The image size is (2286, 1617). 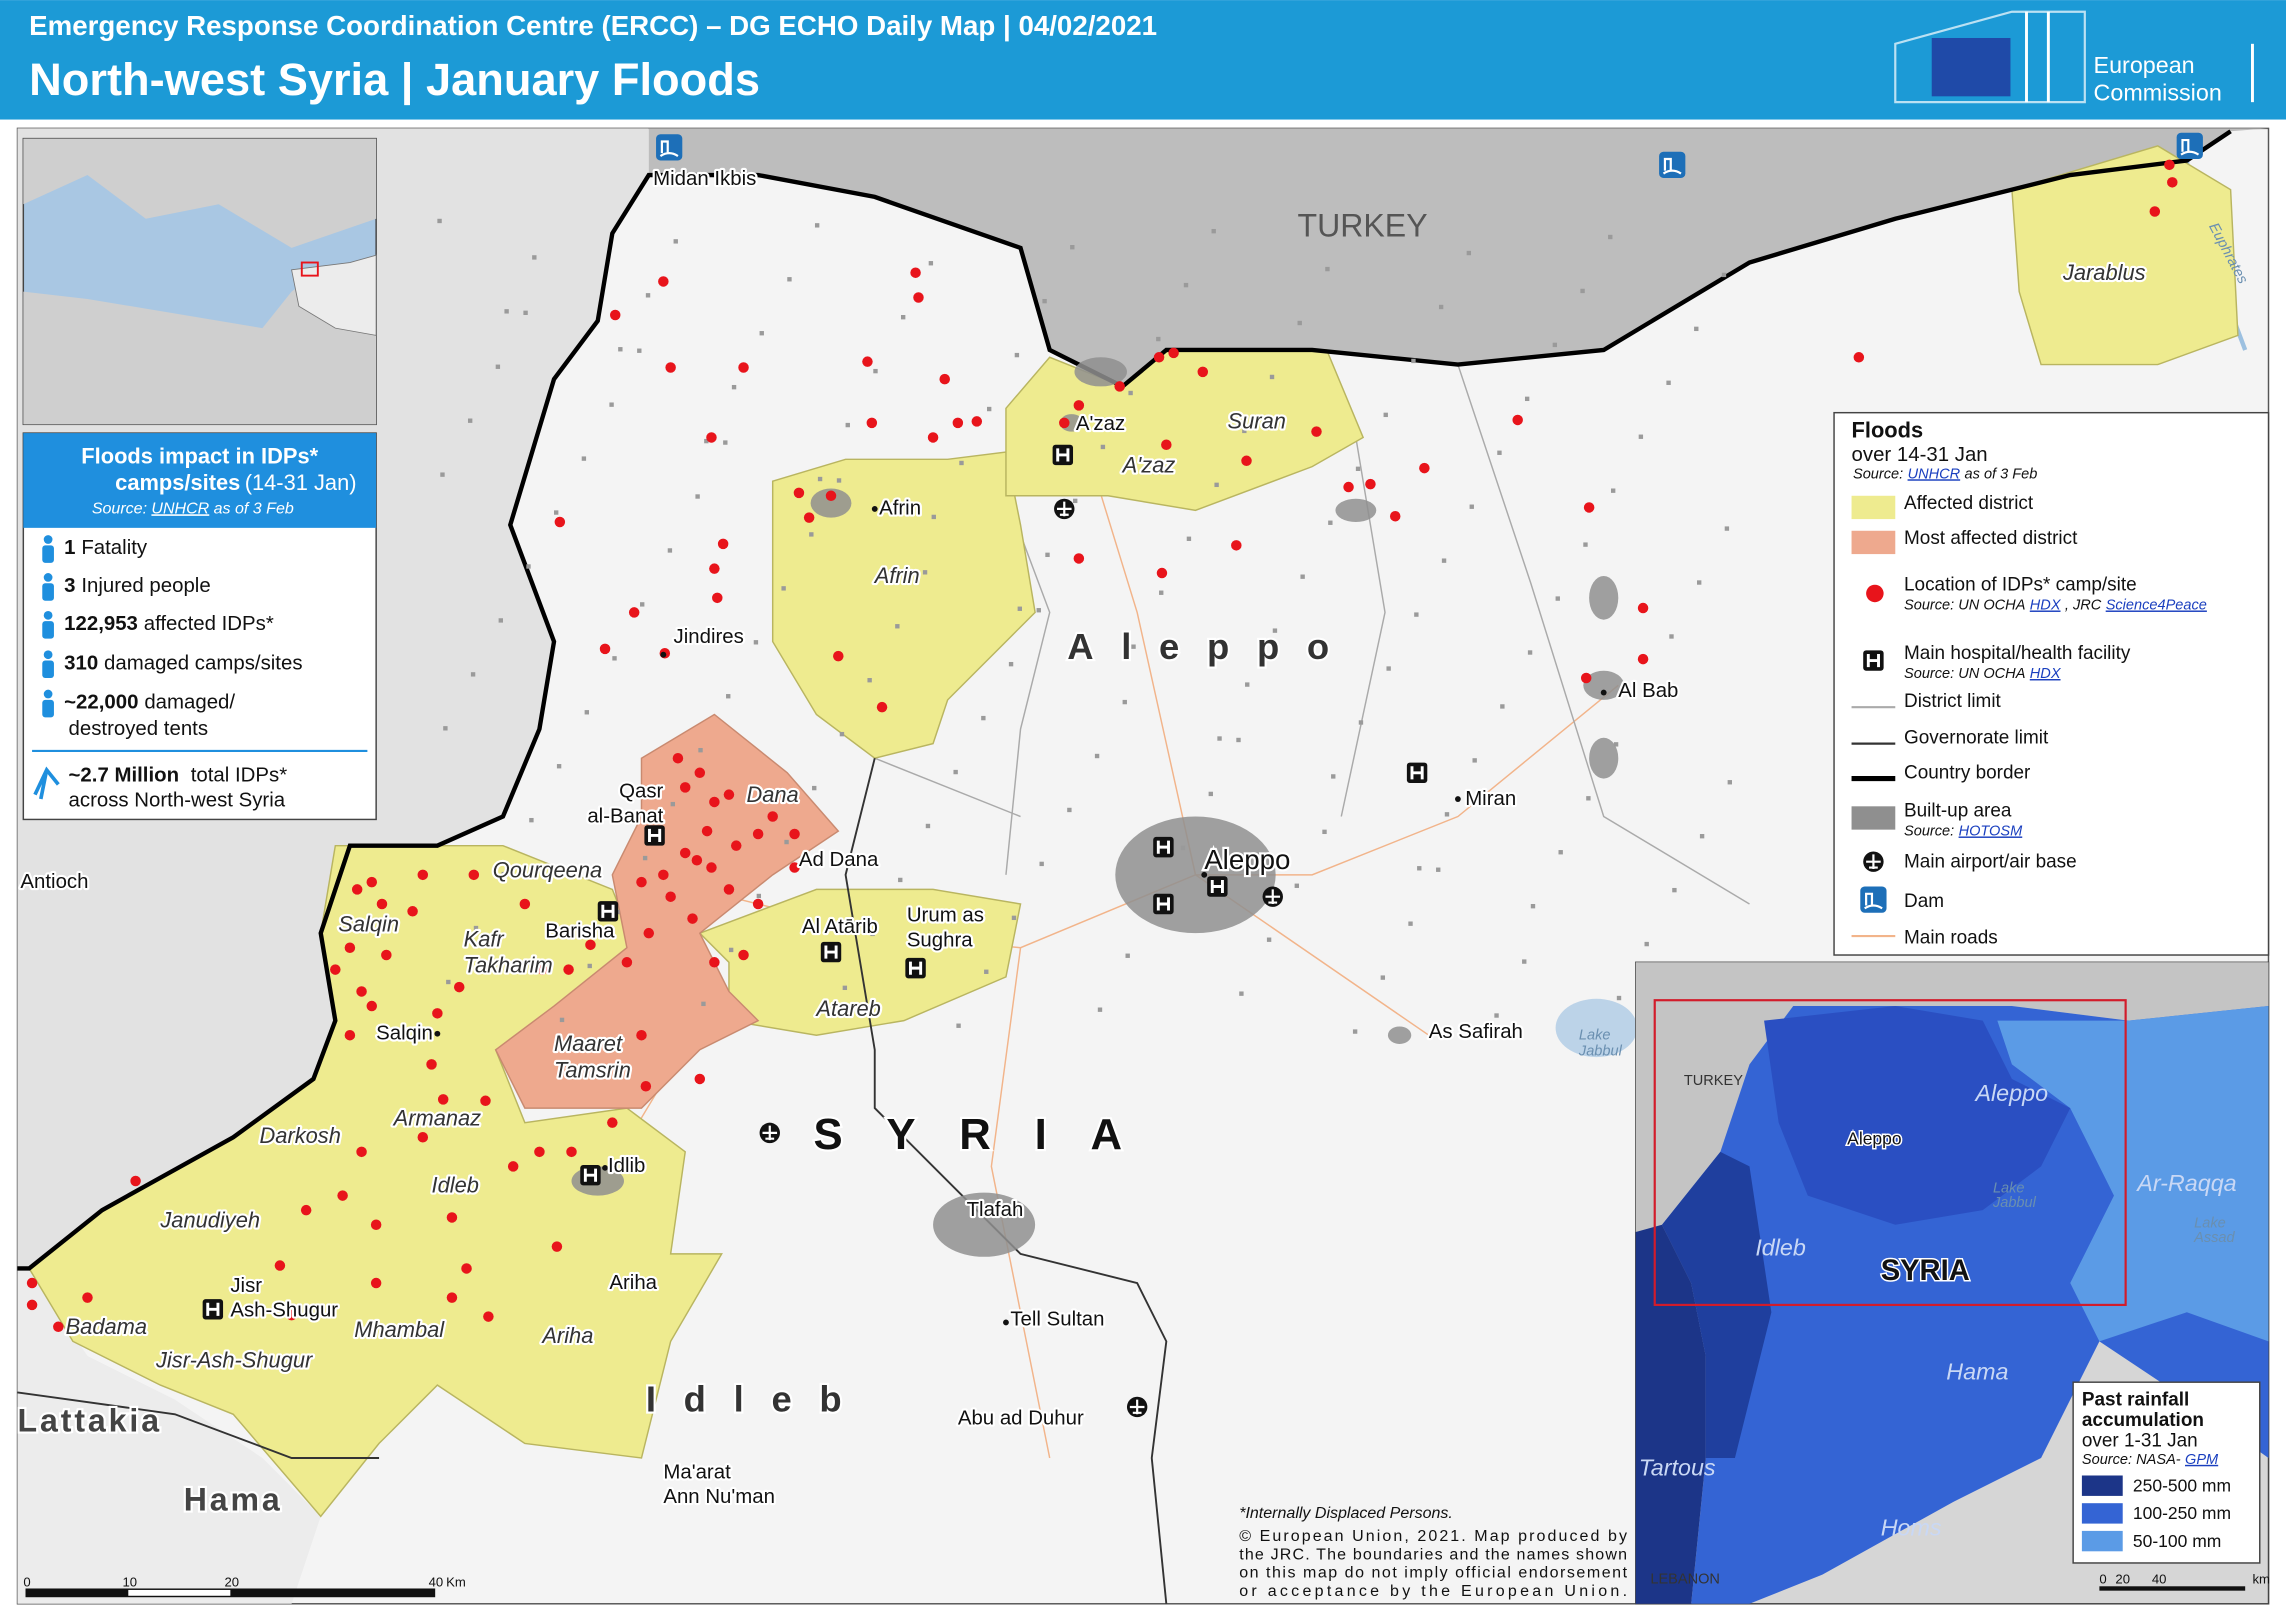 What do you see at coordinates (246, 1286) in the screenshot?
I see `town-label: Jisr` at bounding box center [246, 1286].